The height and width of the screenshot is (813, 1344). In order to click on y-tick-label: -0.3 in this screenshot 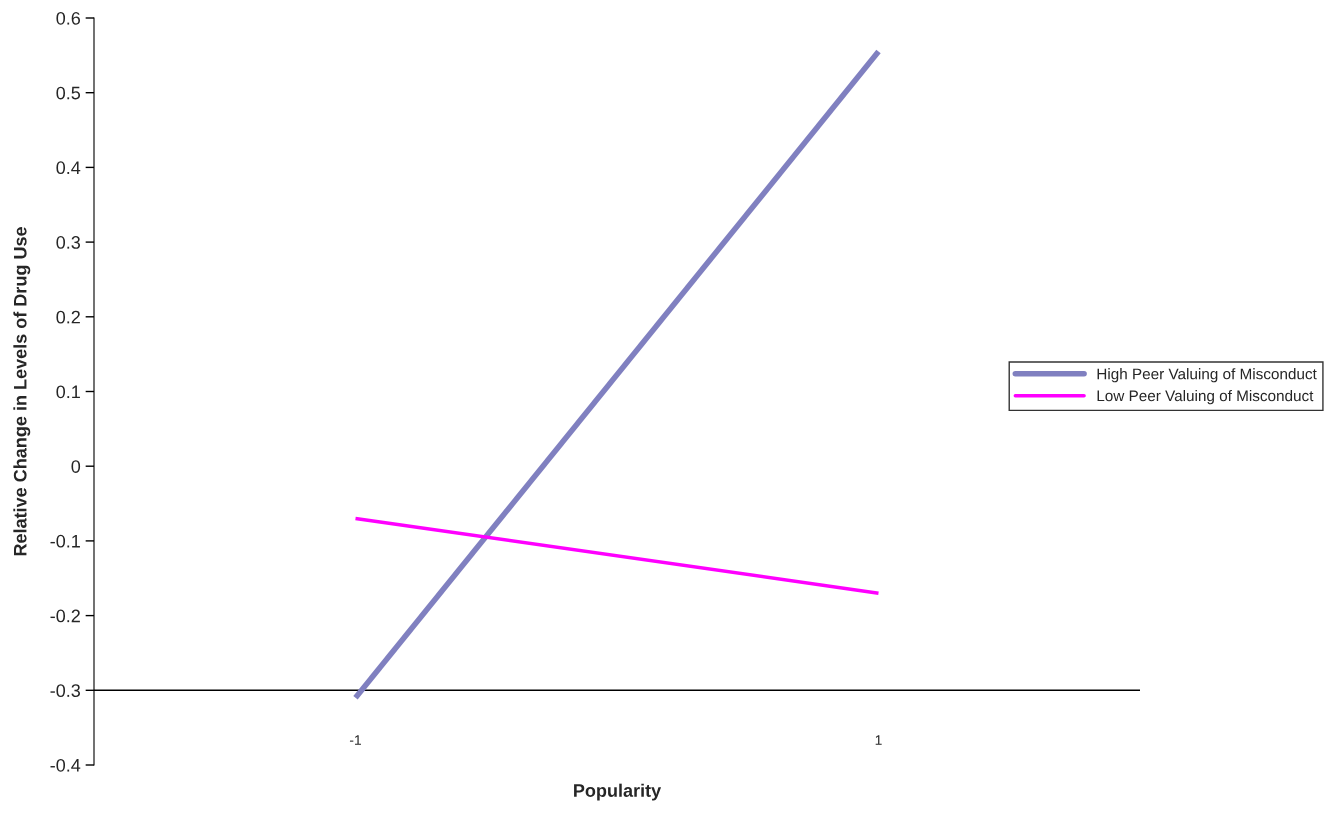, I will do `click(65, 691)`.